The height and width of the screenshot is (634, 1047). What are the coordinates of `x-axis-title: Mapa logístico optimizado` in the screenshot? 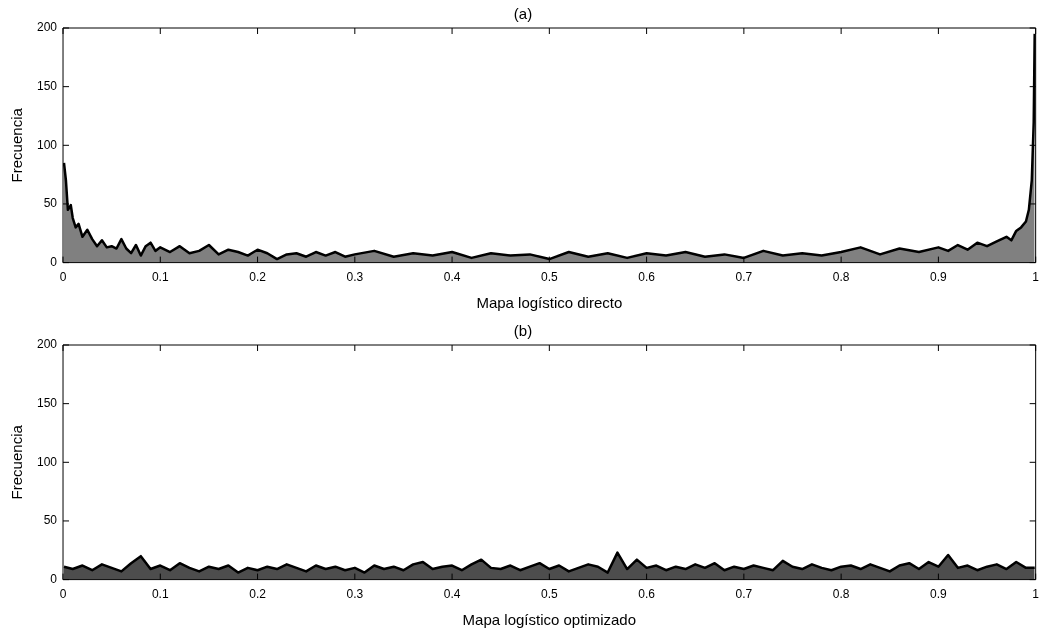 It's located at (549, 620).